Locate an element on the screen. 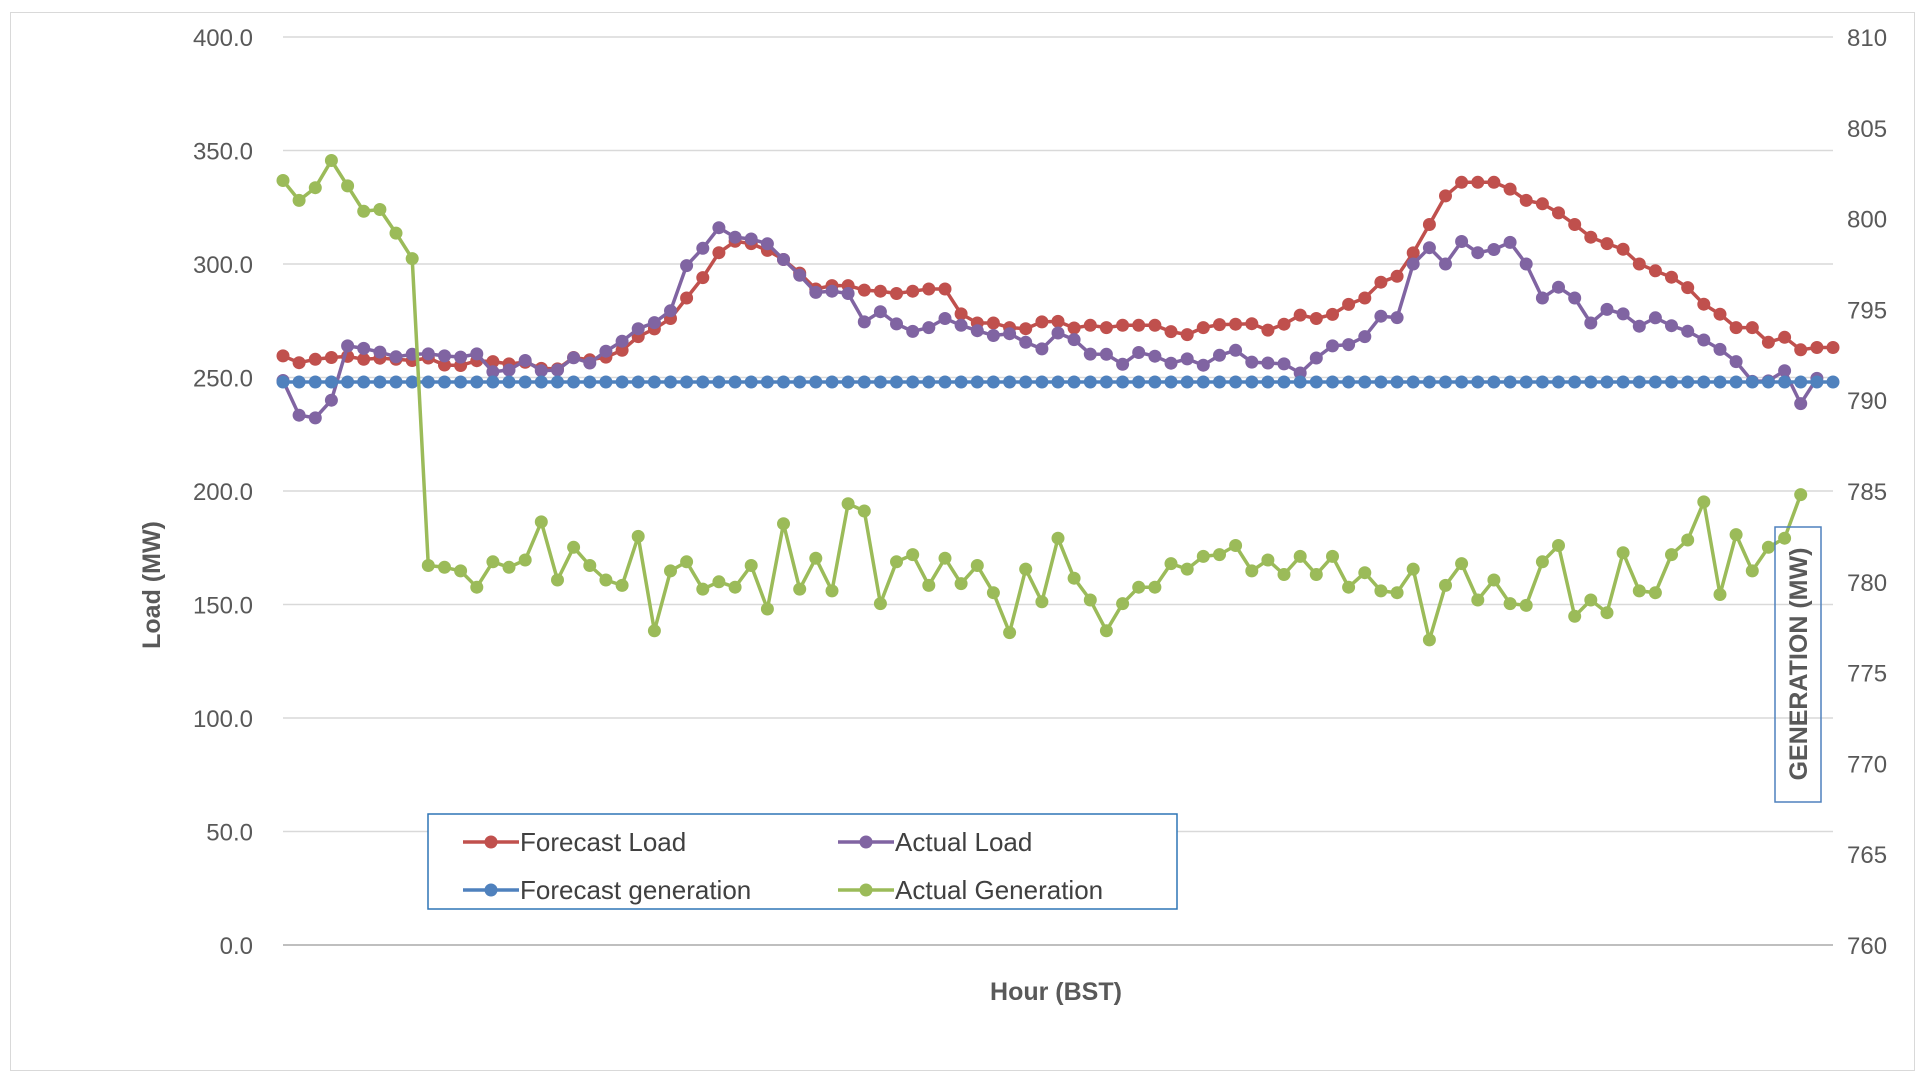  y2-tick-label: 805 is located at coordinates (1867, 129).